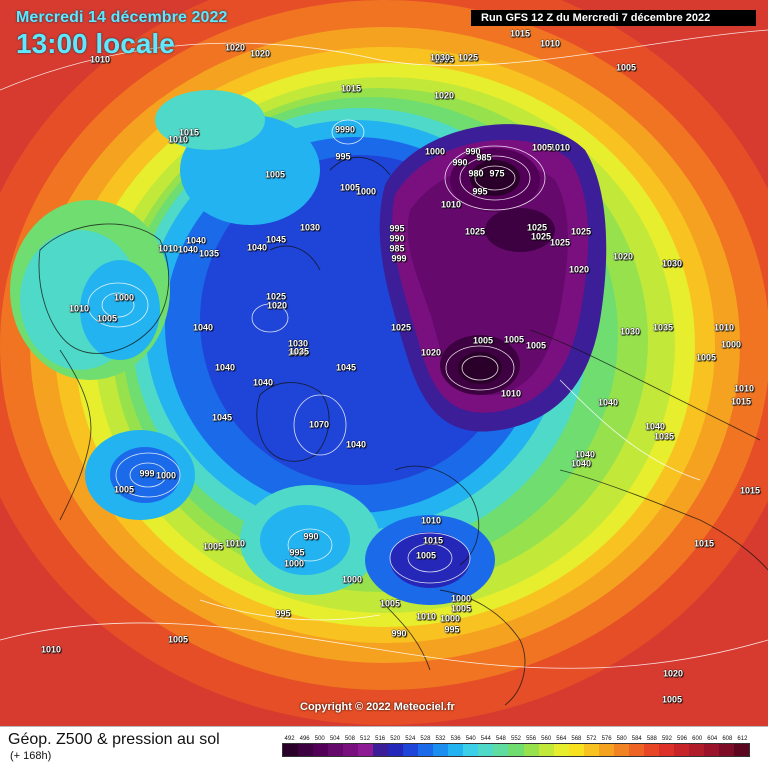 Image resolution: width=768 pixels, height=768 pixels. I want to click on scale-tick-label: 500, so click(319, 739).